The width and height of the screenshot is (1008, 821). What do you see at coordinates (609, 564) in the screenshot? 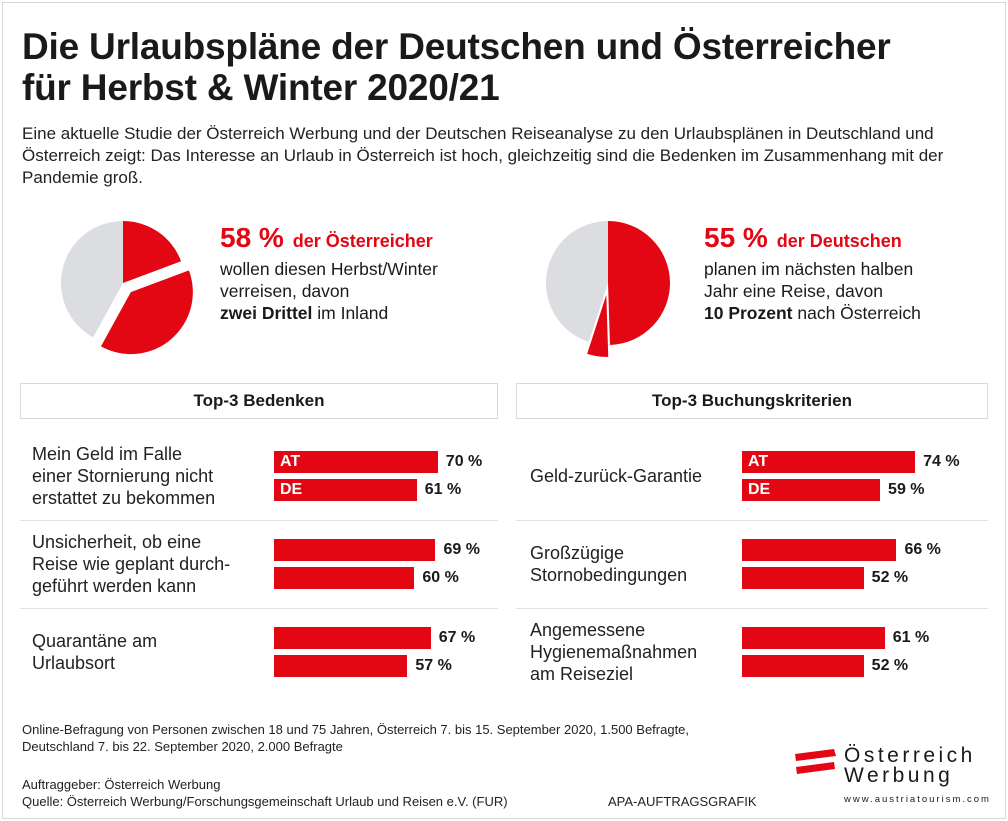
I see `category-label: Großzügige Stornobedingungen` at bounding box center [609, 564].